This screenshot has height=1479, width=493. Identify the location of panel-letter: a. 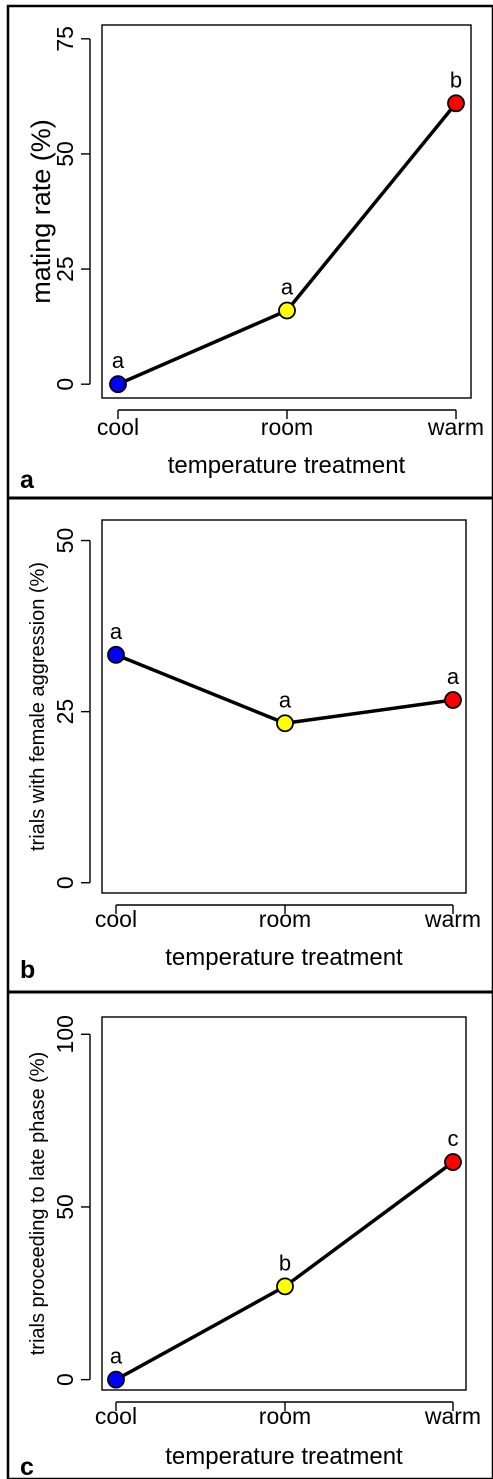
(27, 480).